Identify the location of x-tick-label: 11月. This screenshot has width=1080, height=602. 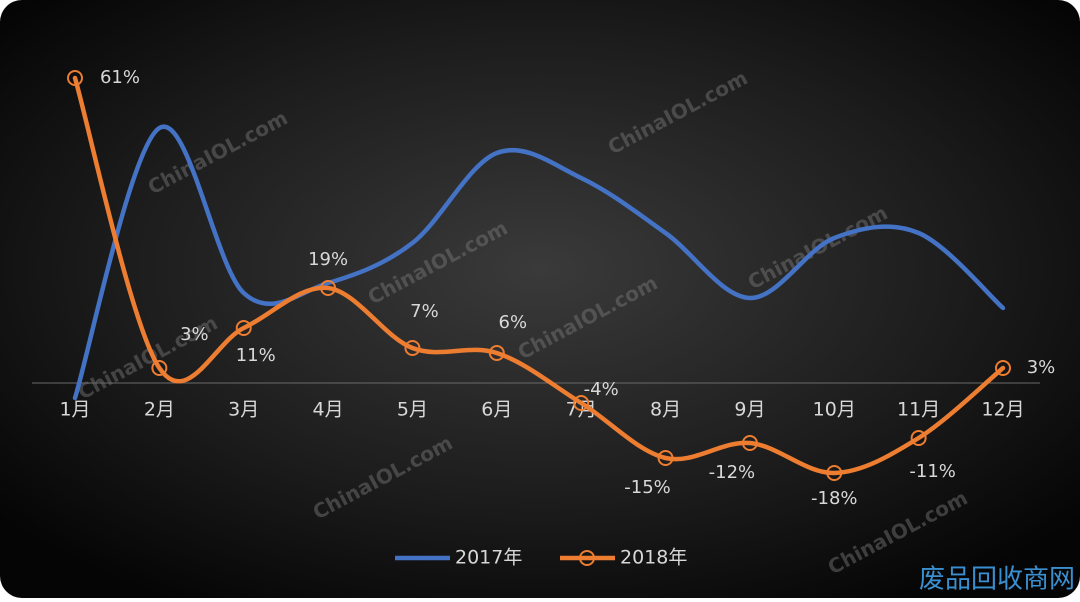
(918, 410).